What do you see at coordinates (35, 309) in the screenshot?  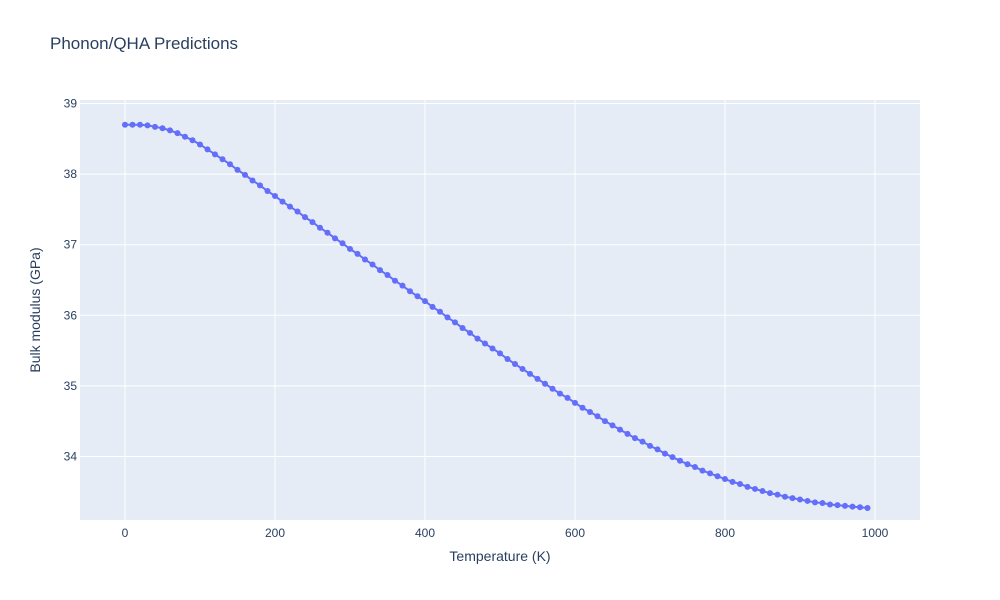 I see `y-axis-title: Bulk modulus (GPa)` at bounding box center [35, 309].